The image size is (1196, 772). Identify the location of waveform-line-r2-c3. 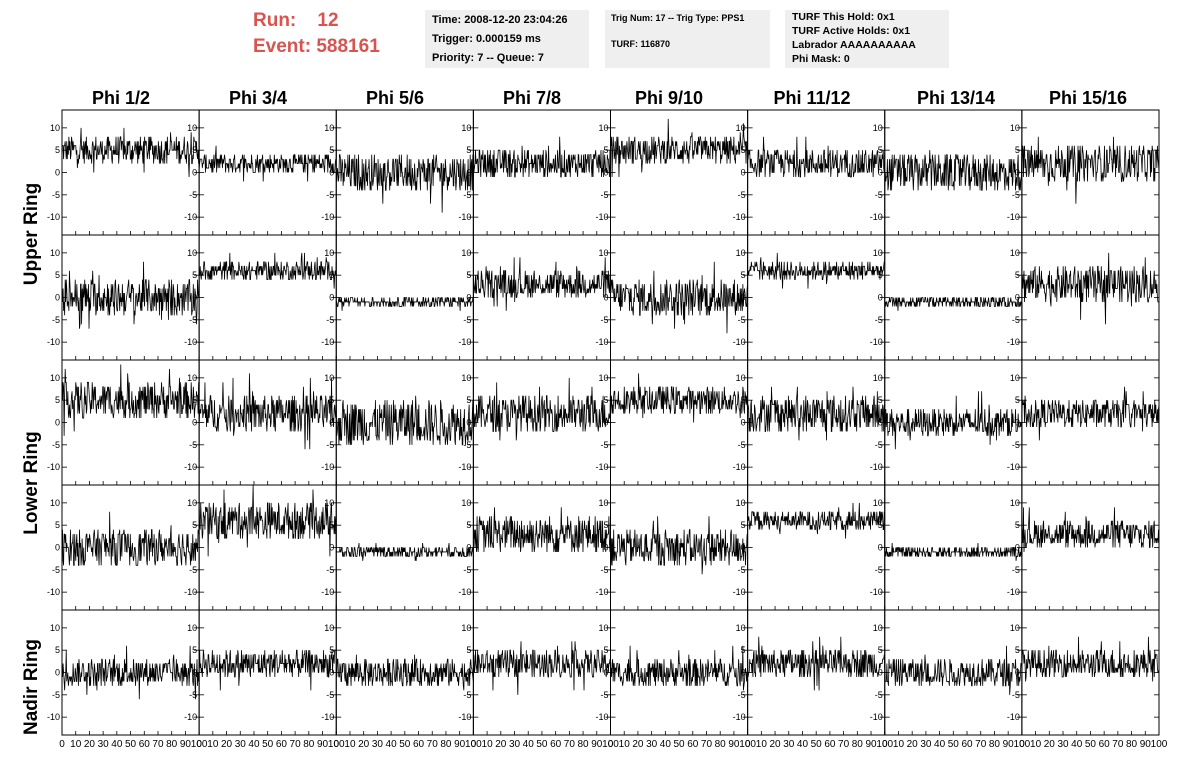
(541, 409).